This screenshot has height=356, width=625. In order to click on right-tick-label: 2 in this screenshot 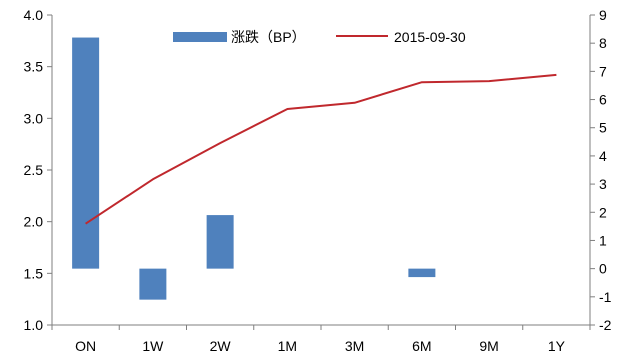, I will do `click(603, 212)`.